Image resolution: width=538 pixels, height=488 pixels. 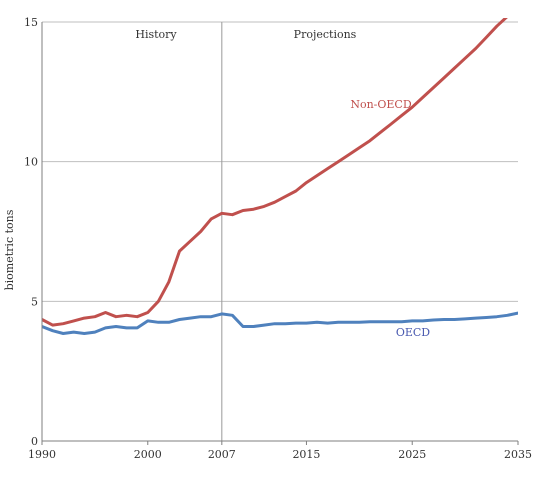 What do you see at coordinates (280, 323) in the screenshot?
I see `series-line-oecd` at bounding box center [280, 323].